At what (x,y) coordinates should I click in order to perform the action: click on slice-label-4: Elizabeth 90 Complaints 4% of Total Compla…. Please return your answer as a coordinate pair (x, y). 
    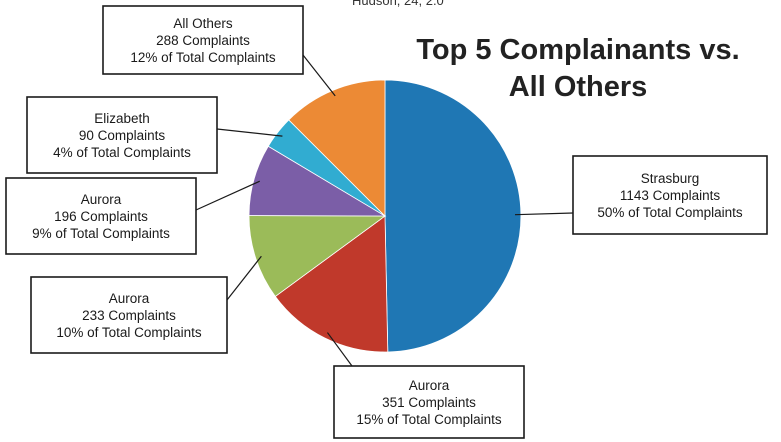
    Looking at the image, I should click on (122, 135).